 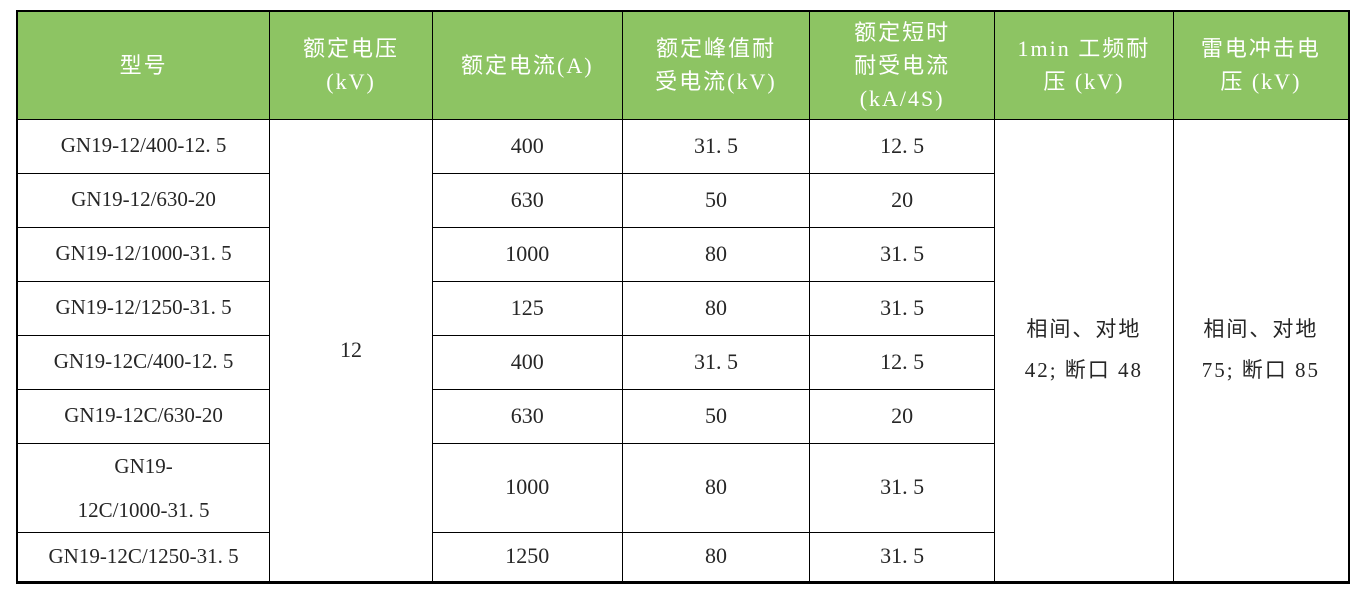 What do you see at coordinates (143, 362) in the screenshot?
I see `cell-model: GN19-12C/400-12. 5` at bounding box center [143, 362].